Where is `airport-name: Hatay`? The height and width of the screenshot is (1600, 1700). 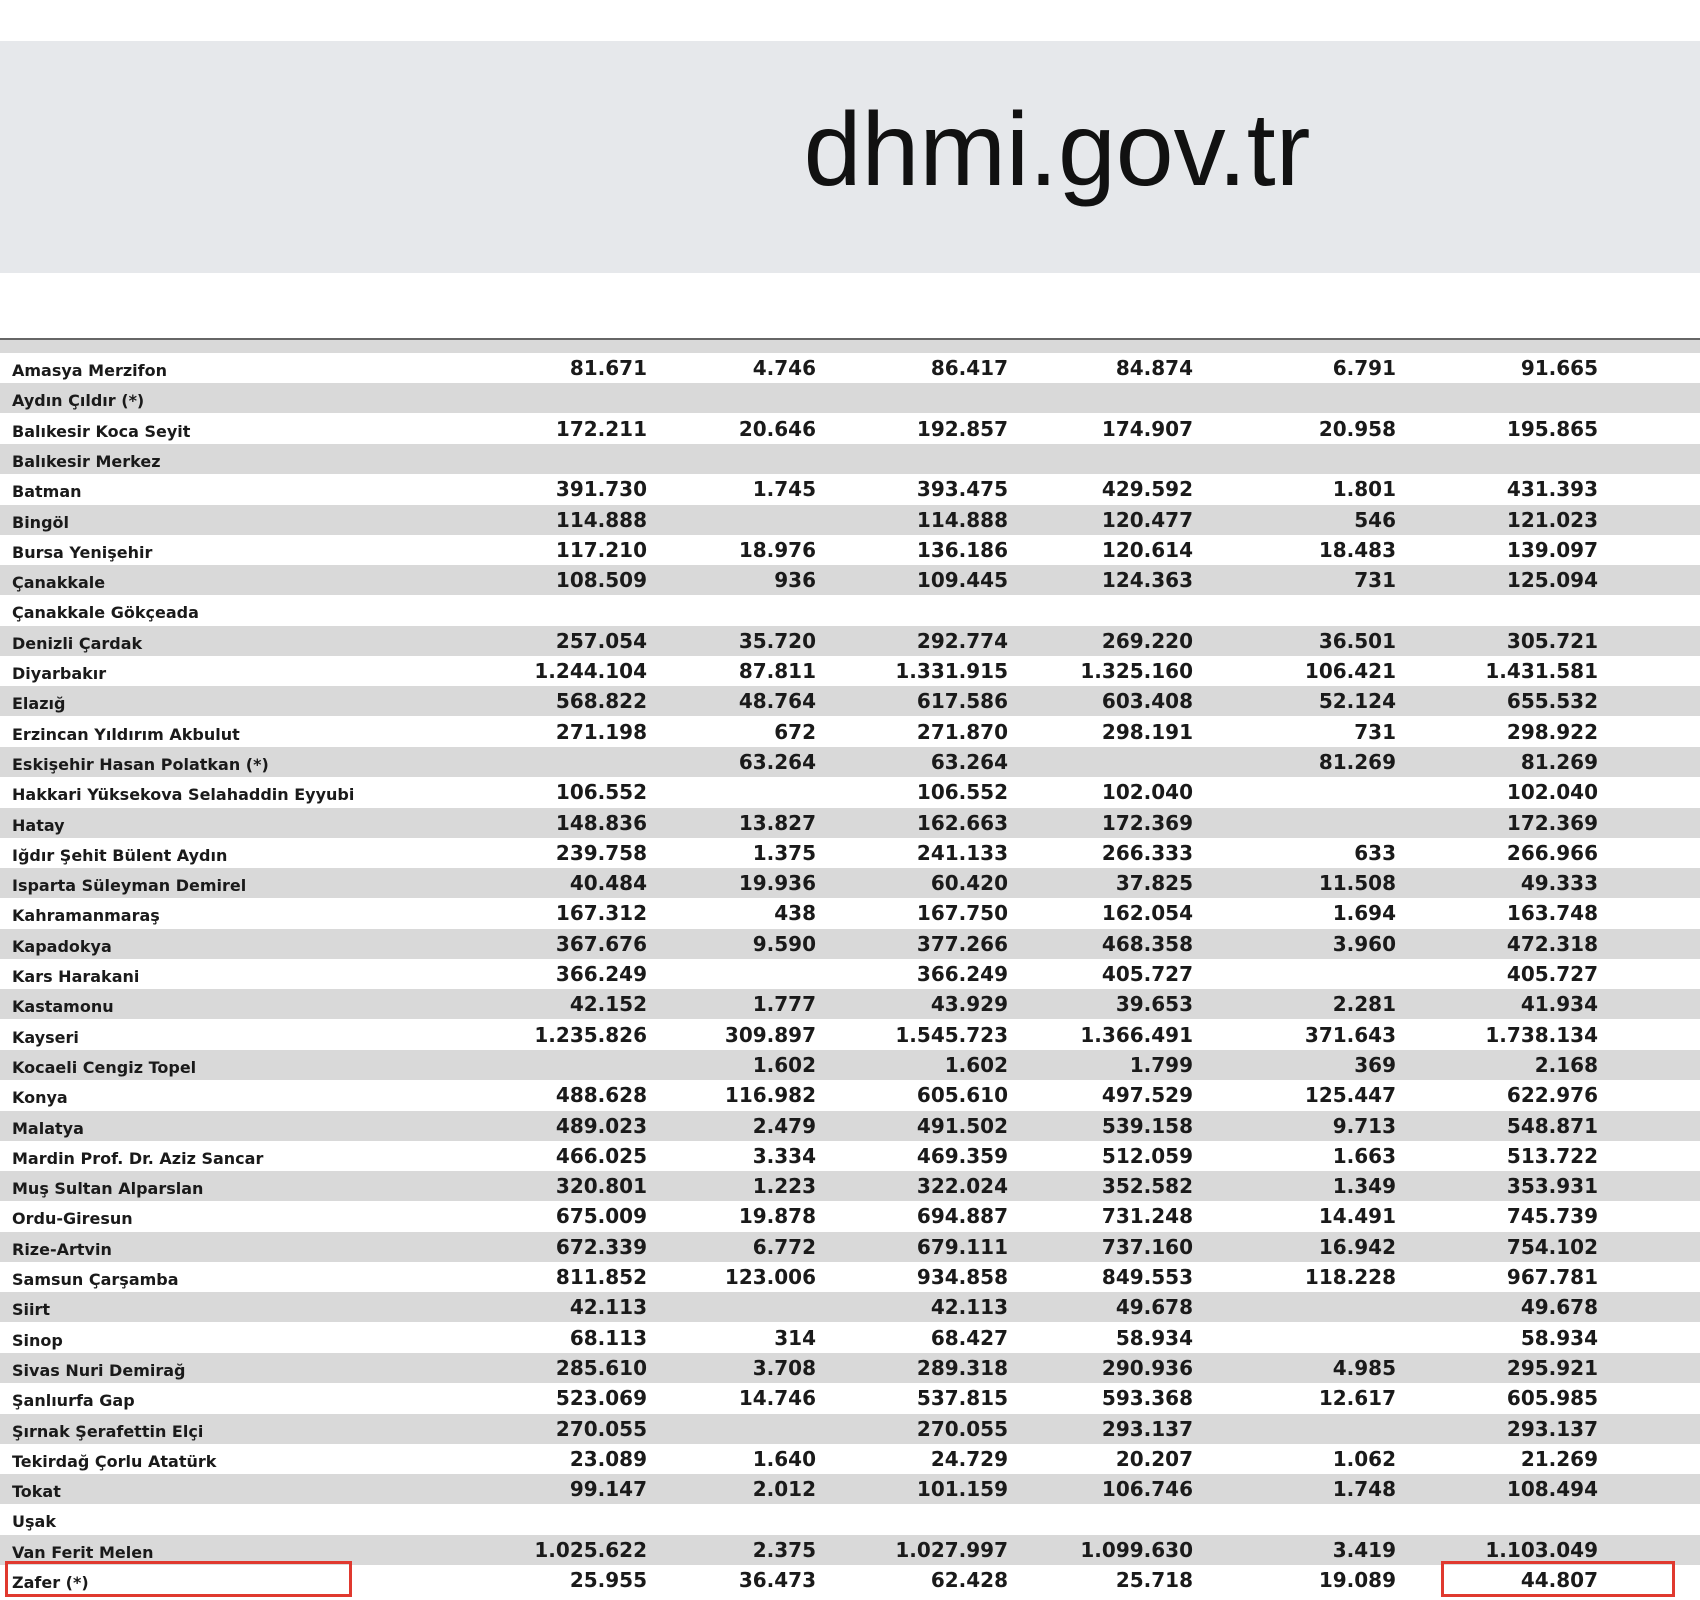 airport-name: Hatay is located at coordinates (38, 825).